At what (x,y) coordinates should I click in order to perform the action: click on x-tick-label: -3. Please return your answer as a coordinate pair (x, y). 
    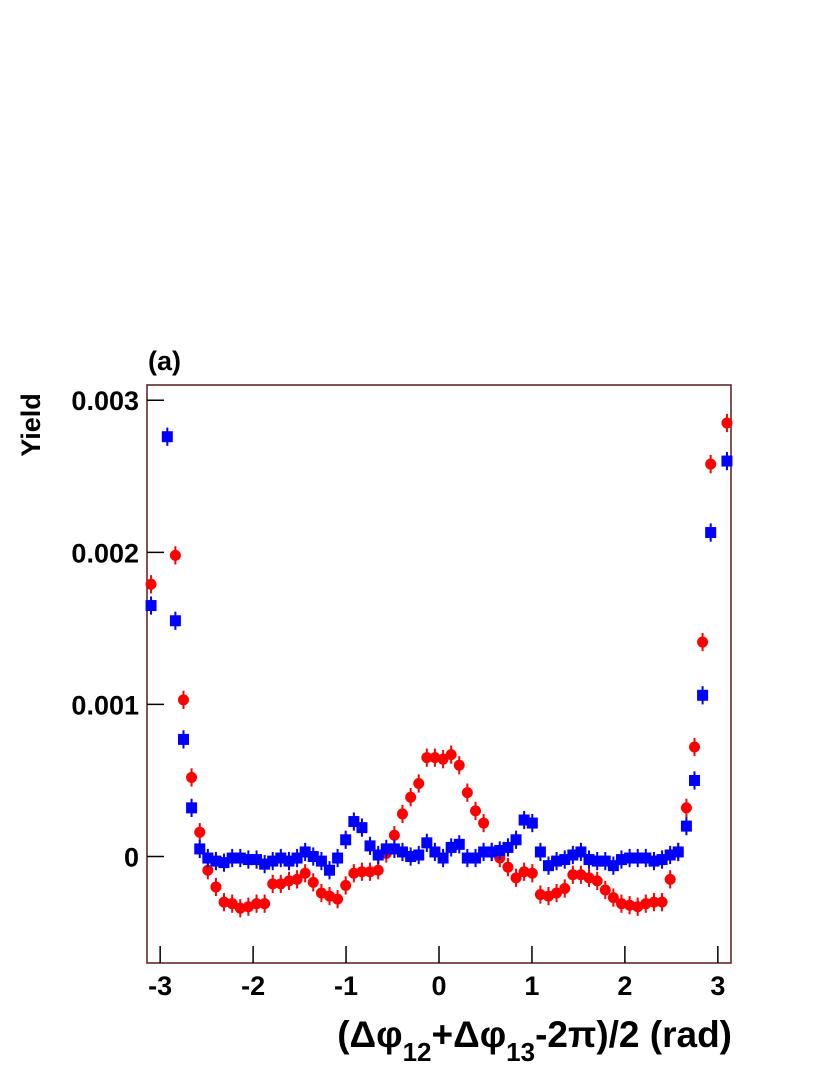
    Looking at the image, I should click on (160, 986).